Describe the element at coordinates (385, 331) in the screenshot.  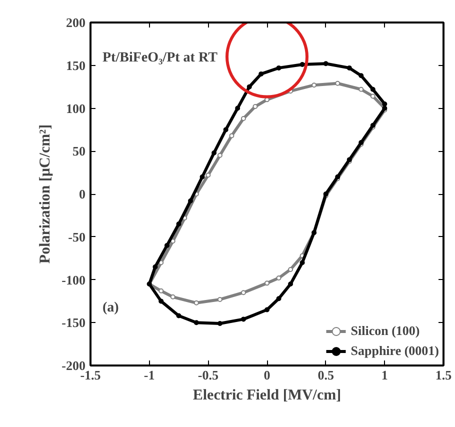
I see `legend-label: Silicon (100)` at that location.